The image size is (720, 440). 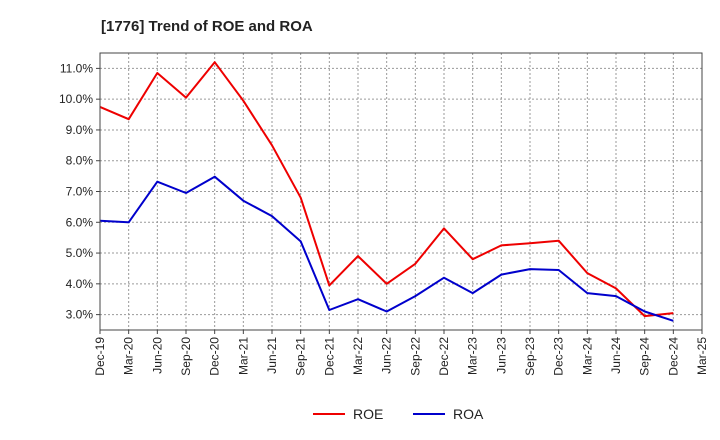 What do you see at coordinates (329, 356) in the screenshot?
I see `x-tick-label: Dec-21` at bounding box center [329, 356].